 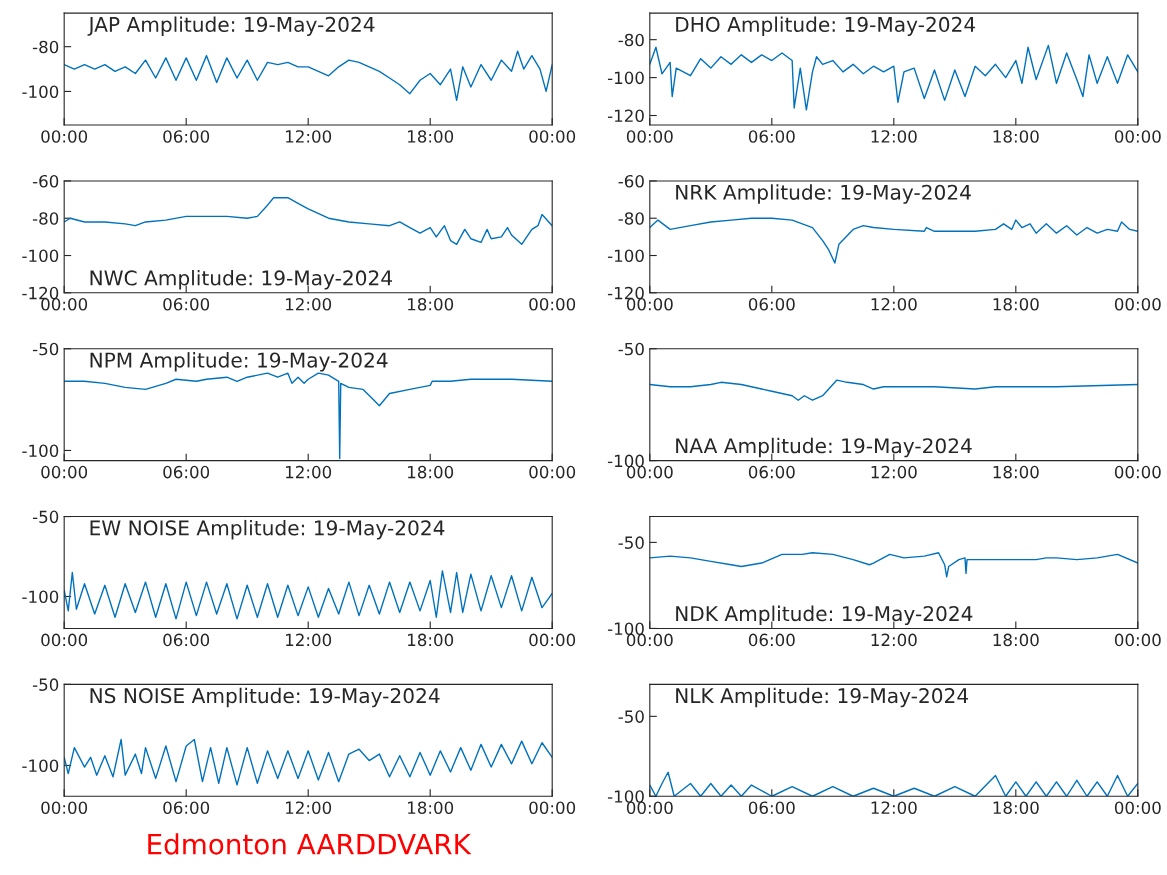 I want to click on text: NWC Amplitude: 19-May-2024, so click(x=241, y=279).